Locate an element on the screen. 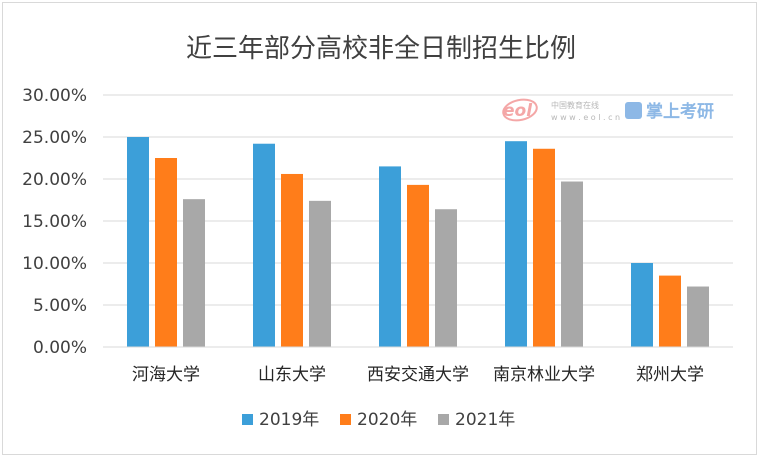 The width and height of the screenshot is (761, 459). watermark-line2: w w w . e o l . c n is located at coordinates (585, 117).